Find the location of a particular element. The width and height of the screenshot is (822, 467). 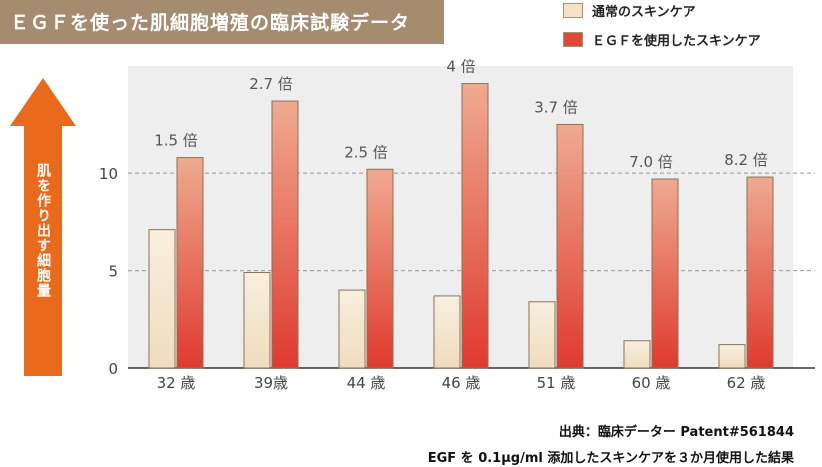

ratio-label: 1.5 倍 is located at coordinates (176, 141).